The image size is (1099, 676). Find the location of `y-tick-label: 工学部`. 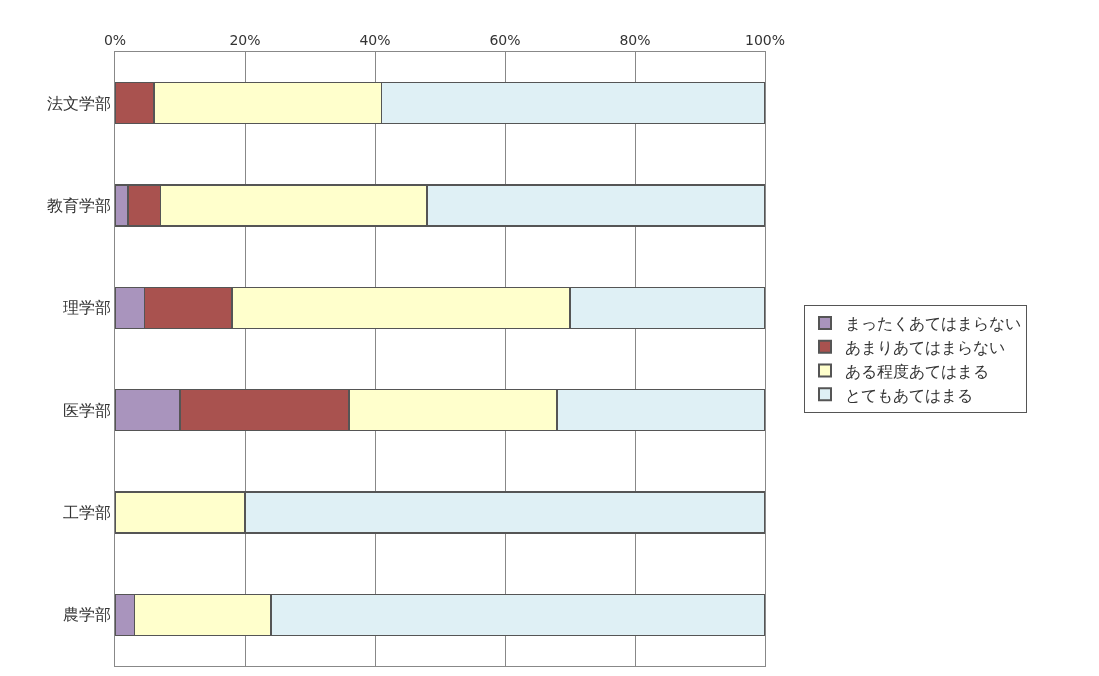

y-tick-label: 工学部 is located at coordinates (86, 513).